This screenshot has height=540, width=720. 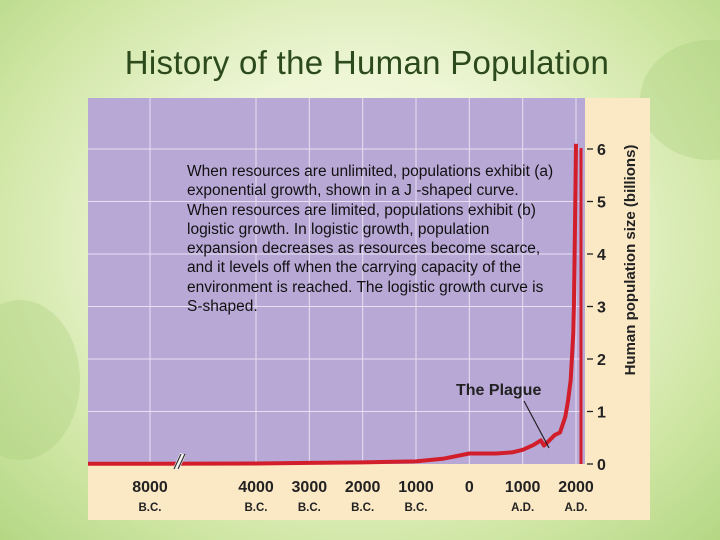 I want to click on y-tick-label: 3, so click(x=601, y=308).